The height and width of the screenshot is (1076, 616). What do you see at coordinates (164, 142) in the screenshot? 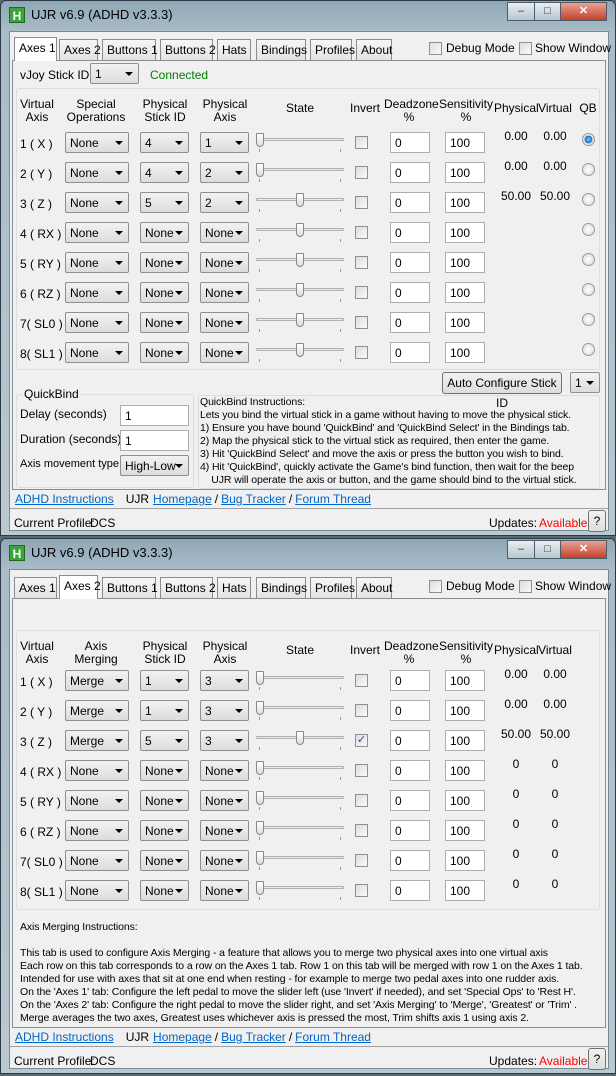
I see `physical-stick-id-select: 4` at bounding box center [164, 142].